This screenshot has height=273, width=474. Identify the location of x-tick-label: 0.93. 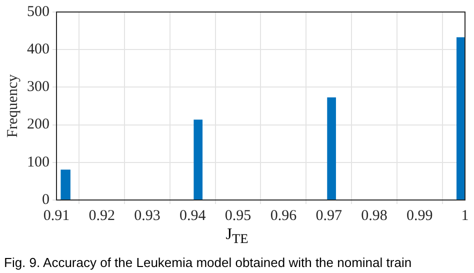
(147, 216).